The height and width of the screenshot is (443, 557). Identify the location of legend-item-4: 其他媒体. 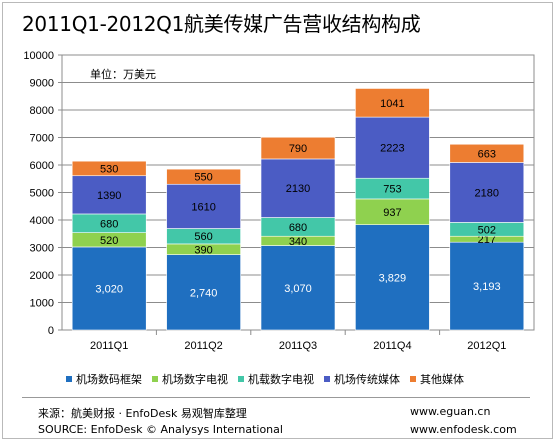
(437, 379).